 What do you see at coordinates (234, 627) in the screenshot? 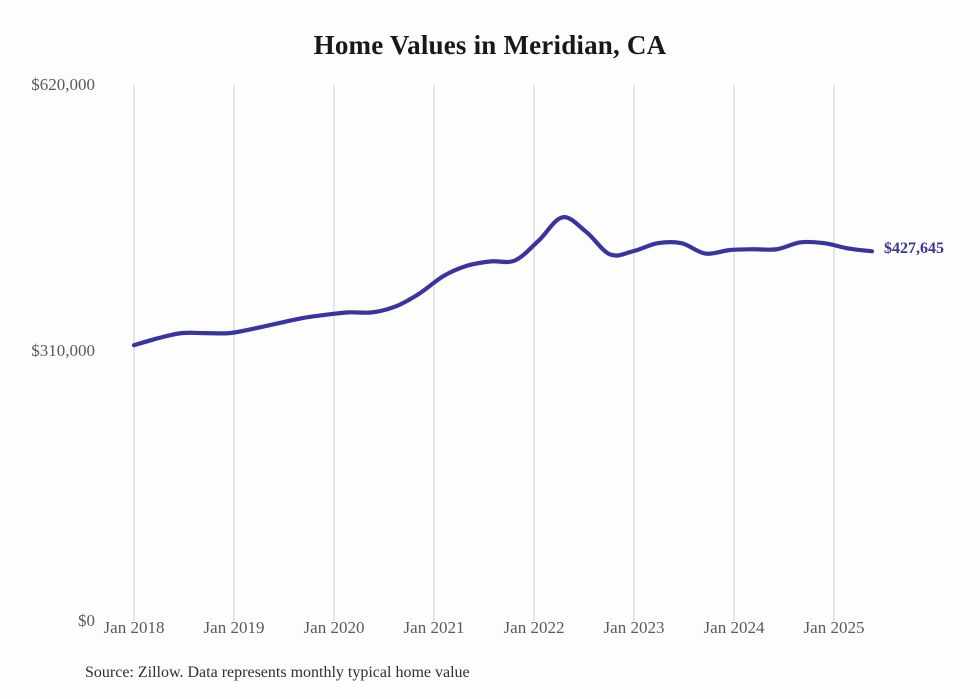
I see `x-axis-tick-jan-2019: Jan 2019` at bounding box center [234, 627].